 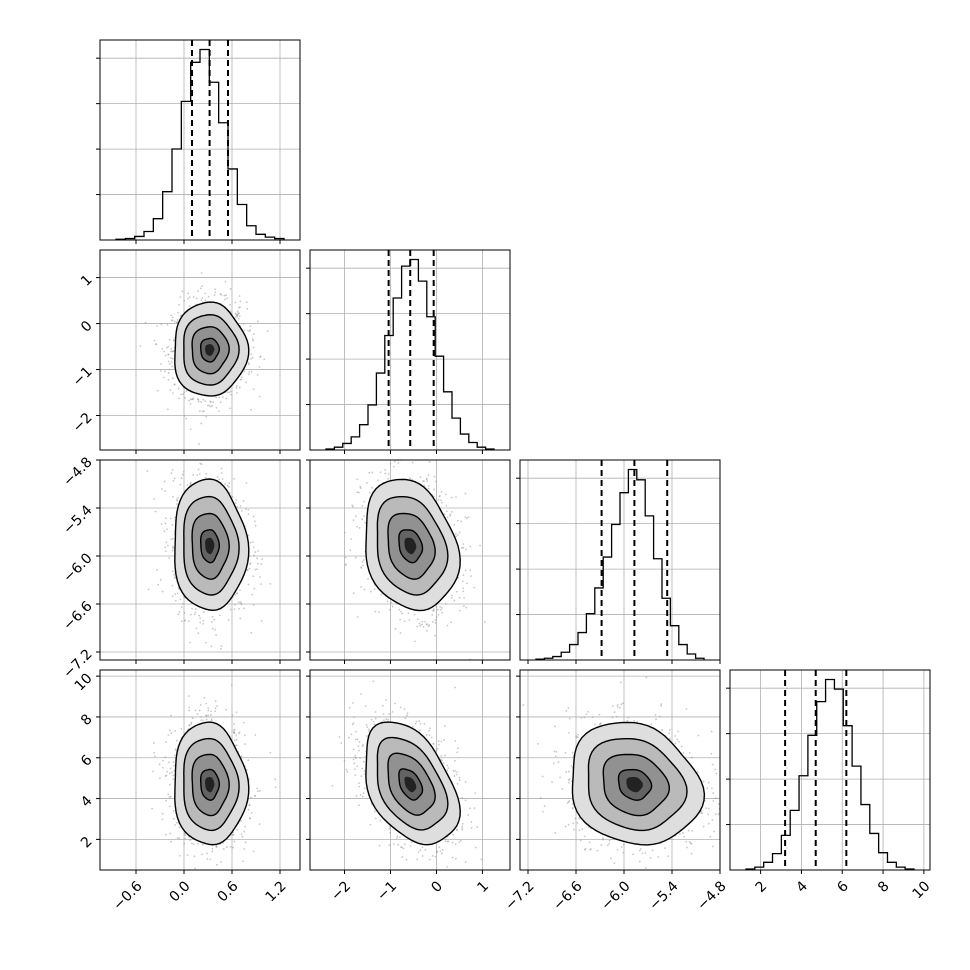 I want to click on contour-line, so click(x=210, y=350).